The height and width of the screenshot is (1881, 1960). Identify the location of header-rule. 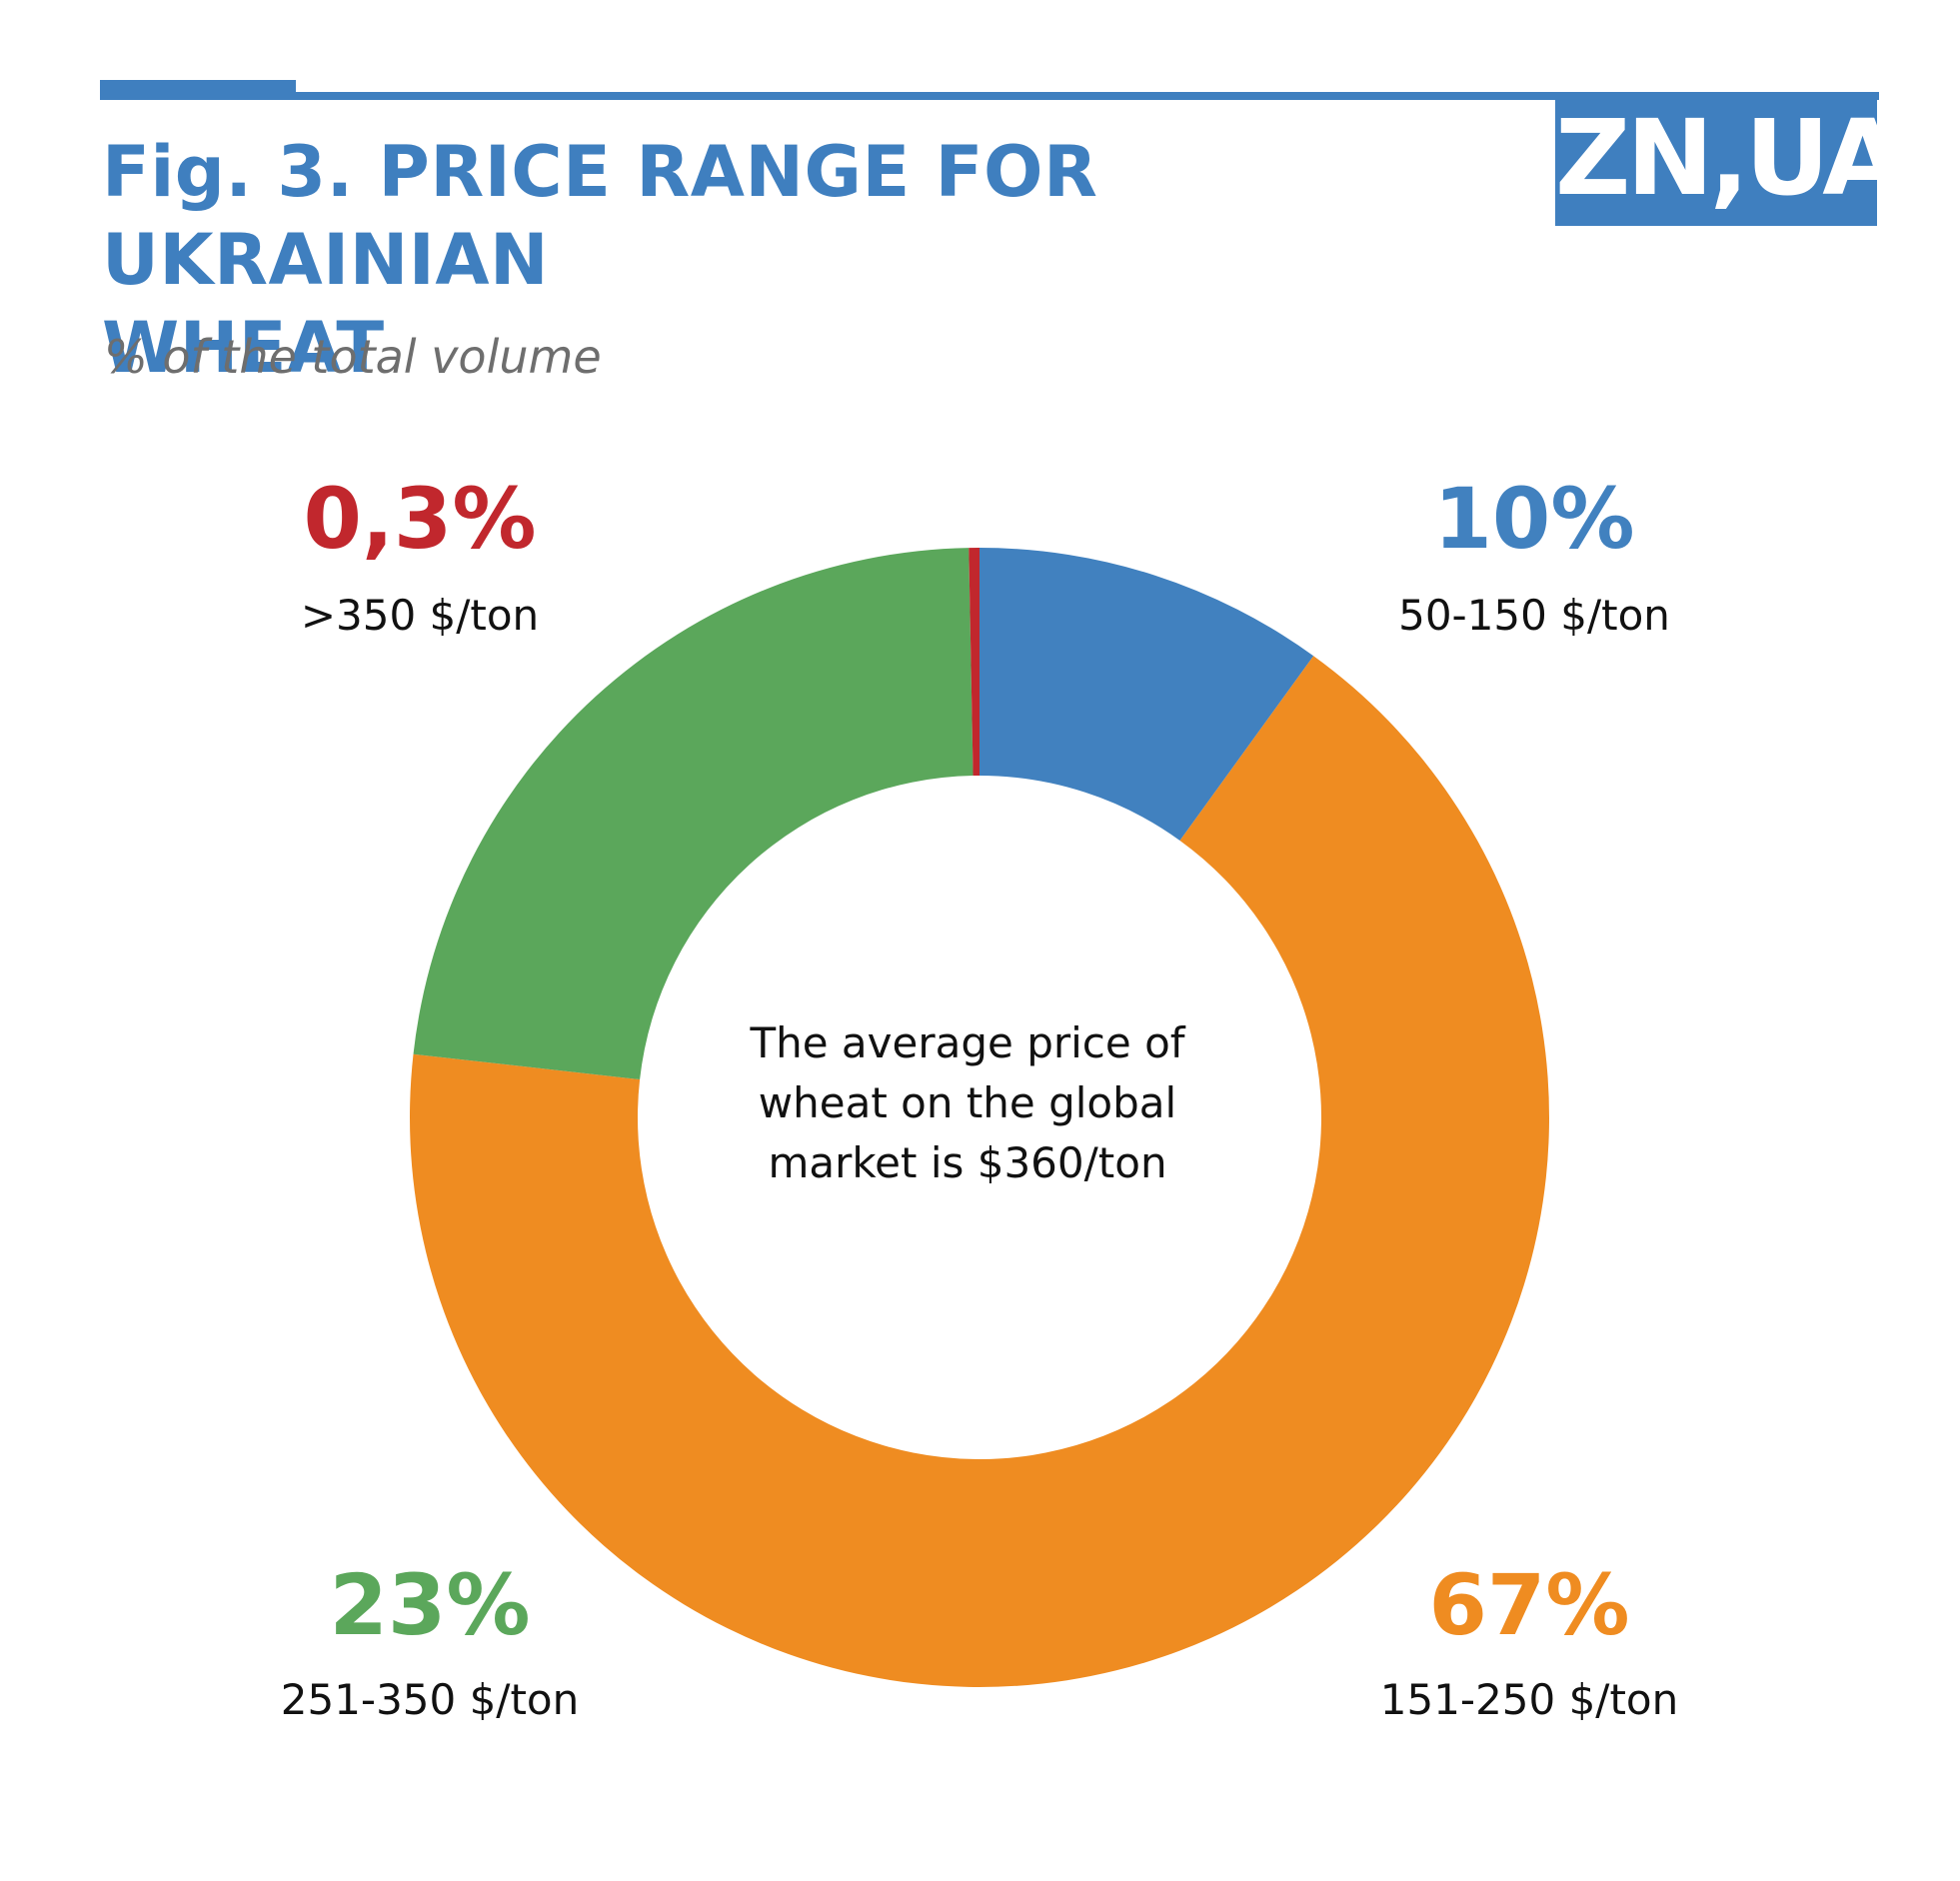
(990, 96).